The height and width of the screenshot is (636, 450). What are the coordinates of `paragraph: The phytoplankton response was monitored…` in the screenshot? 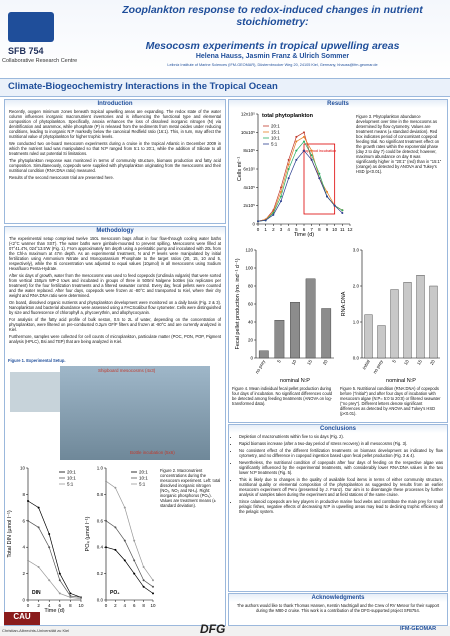 It's located at (115, 165).